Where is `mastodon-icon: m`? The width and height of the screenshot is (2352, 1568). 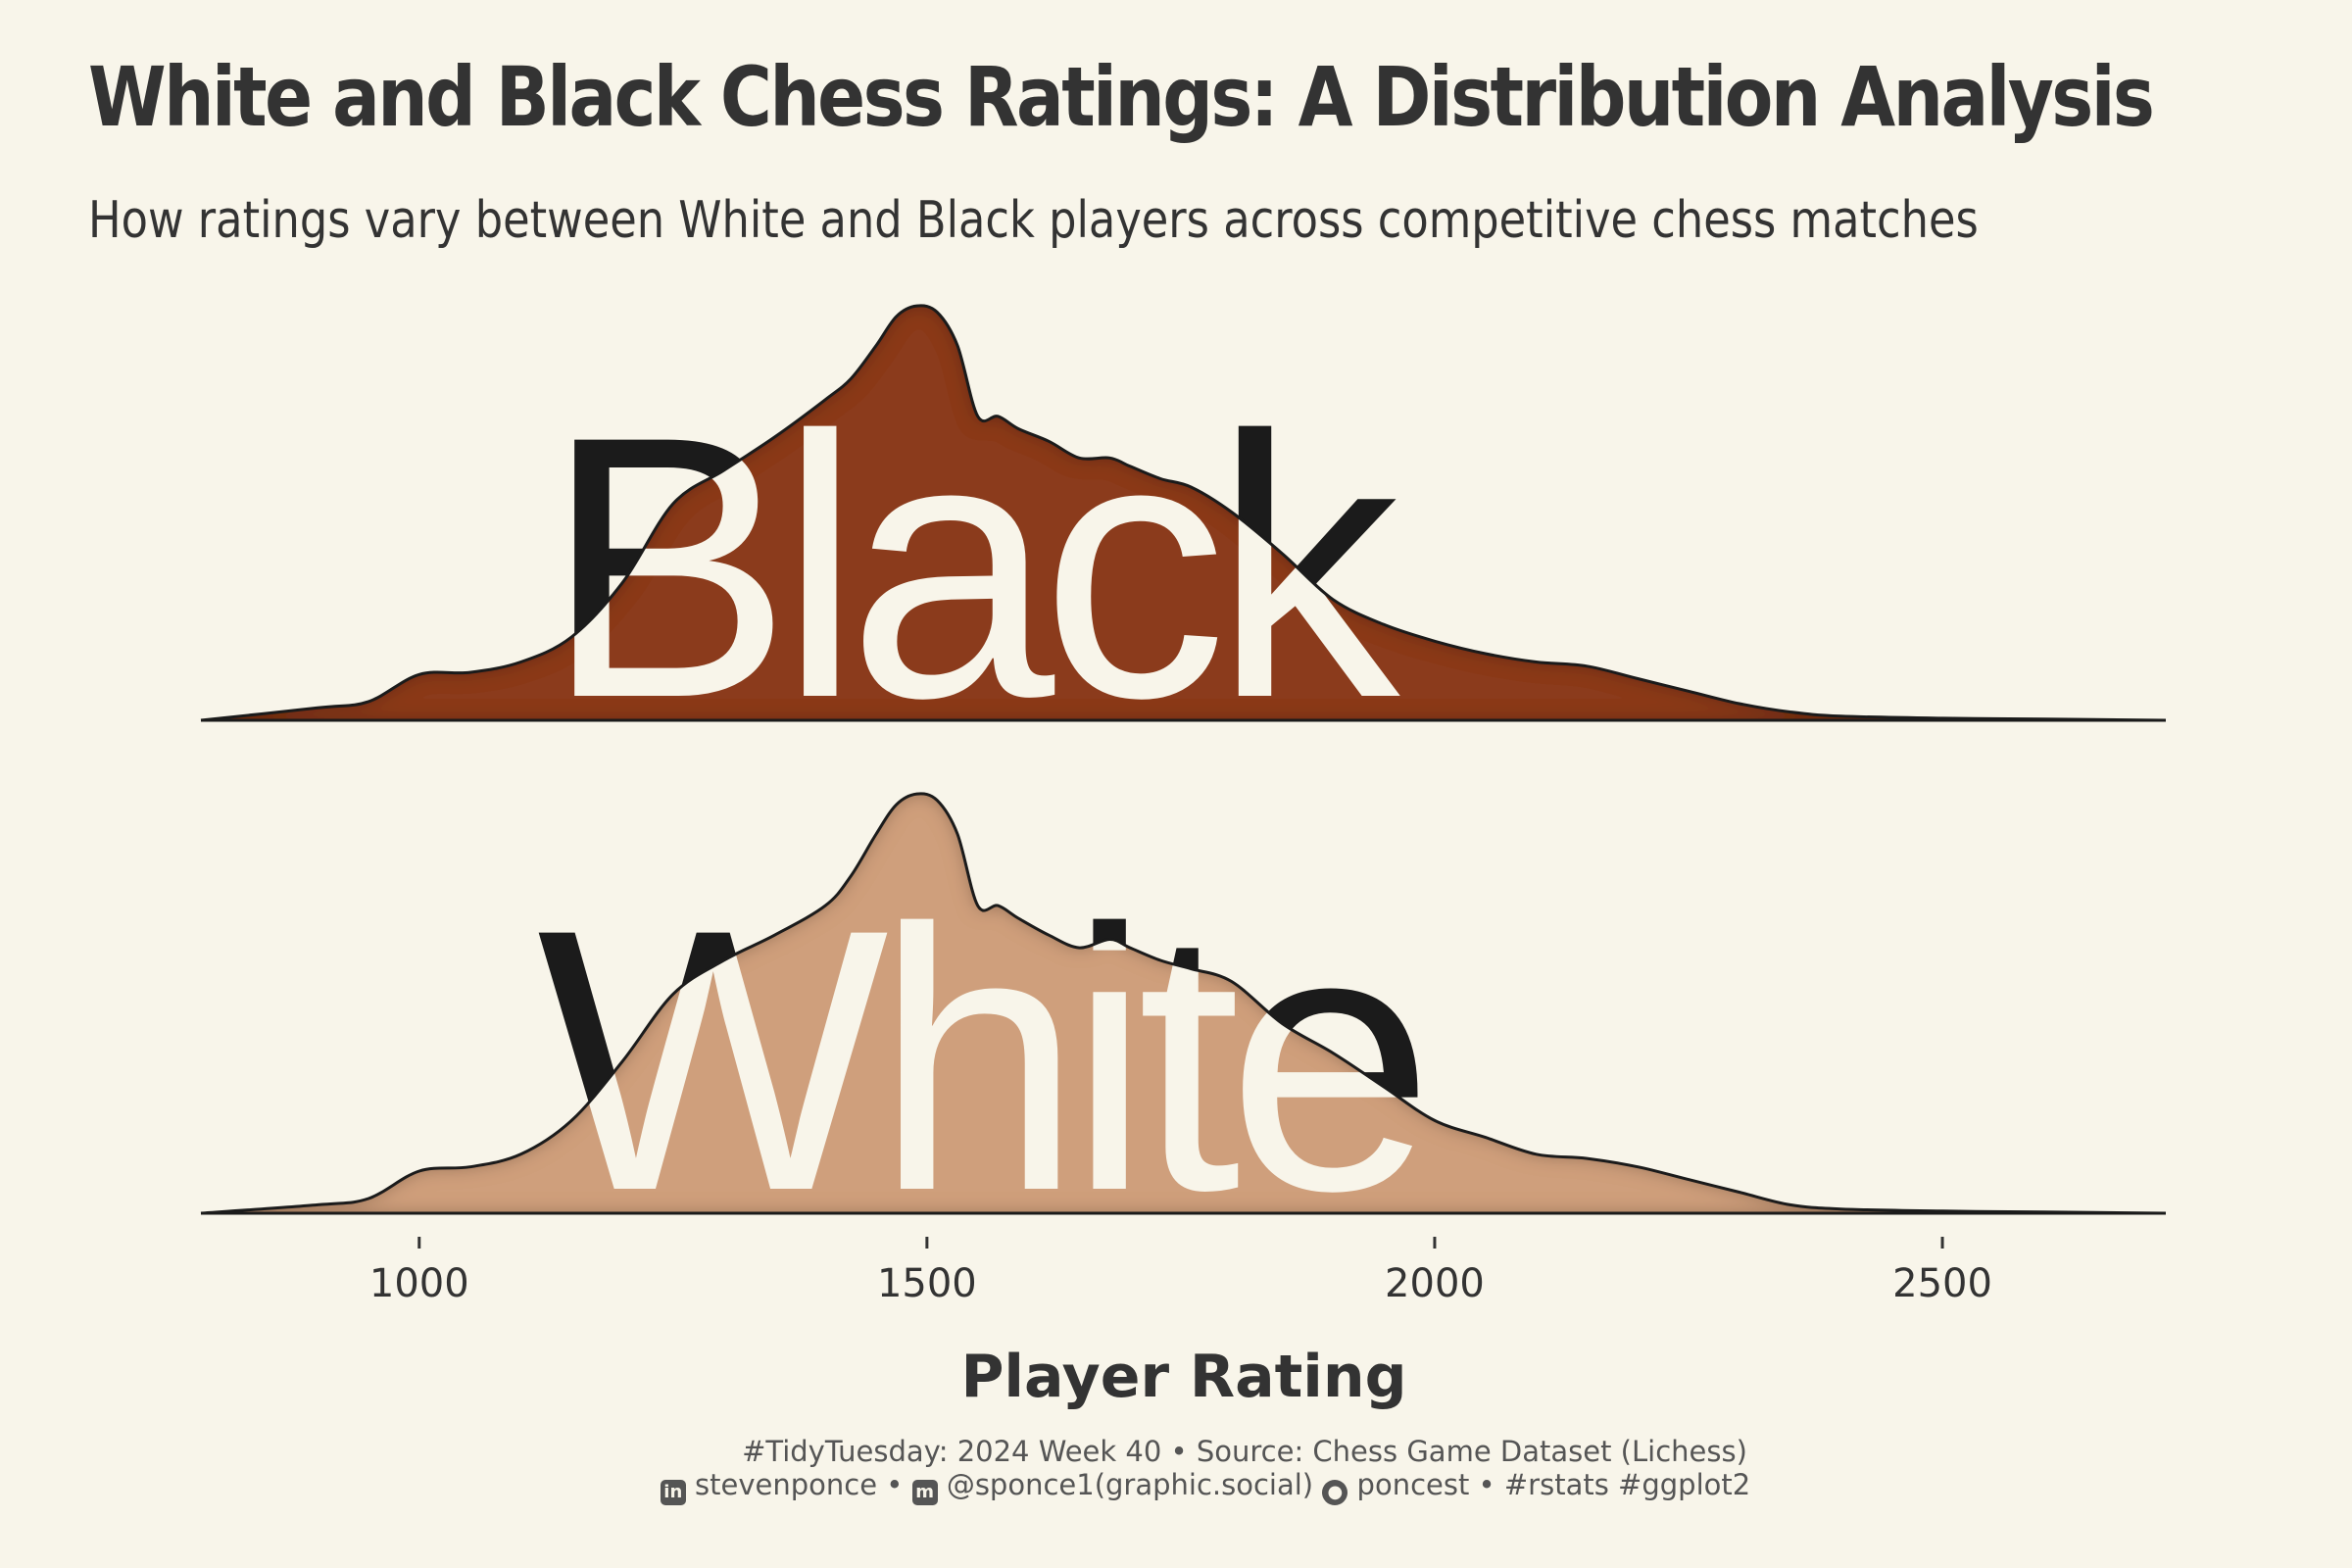
mastodon-icon: m is located at coordinates (924, 1492).